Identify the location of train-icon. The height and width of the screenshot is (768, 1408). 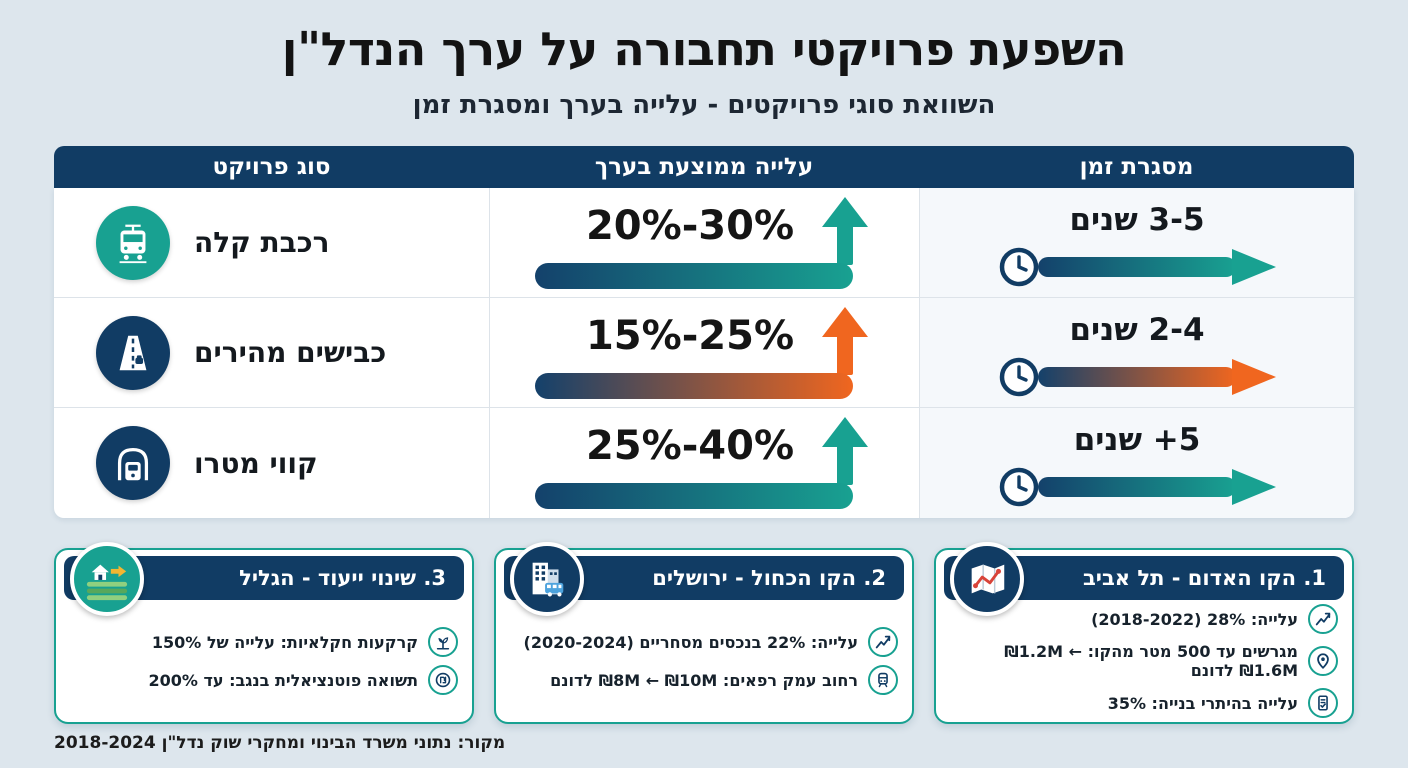
(883, 680).